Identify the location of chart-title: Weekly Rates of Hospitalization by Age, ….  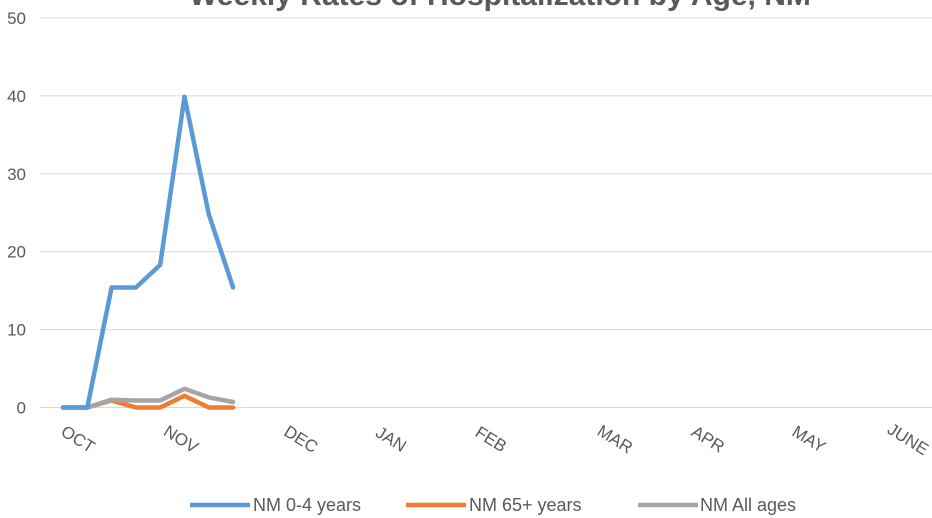
(500, 6).